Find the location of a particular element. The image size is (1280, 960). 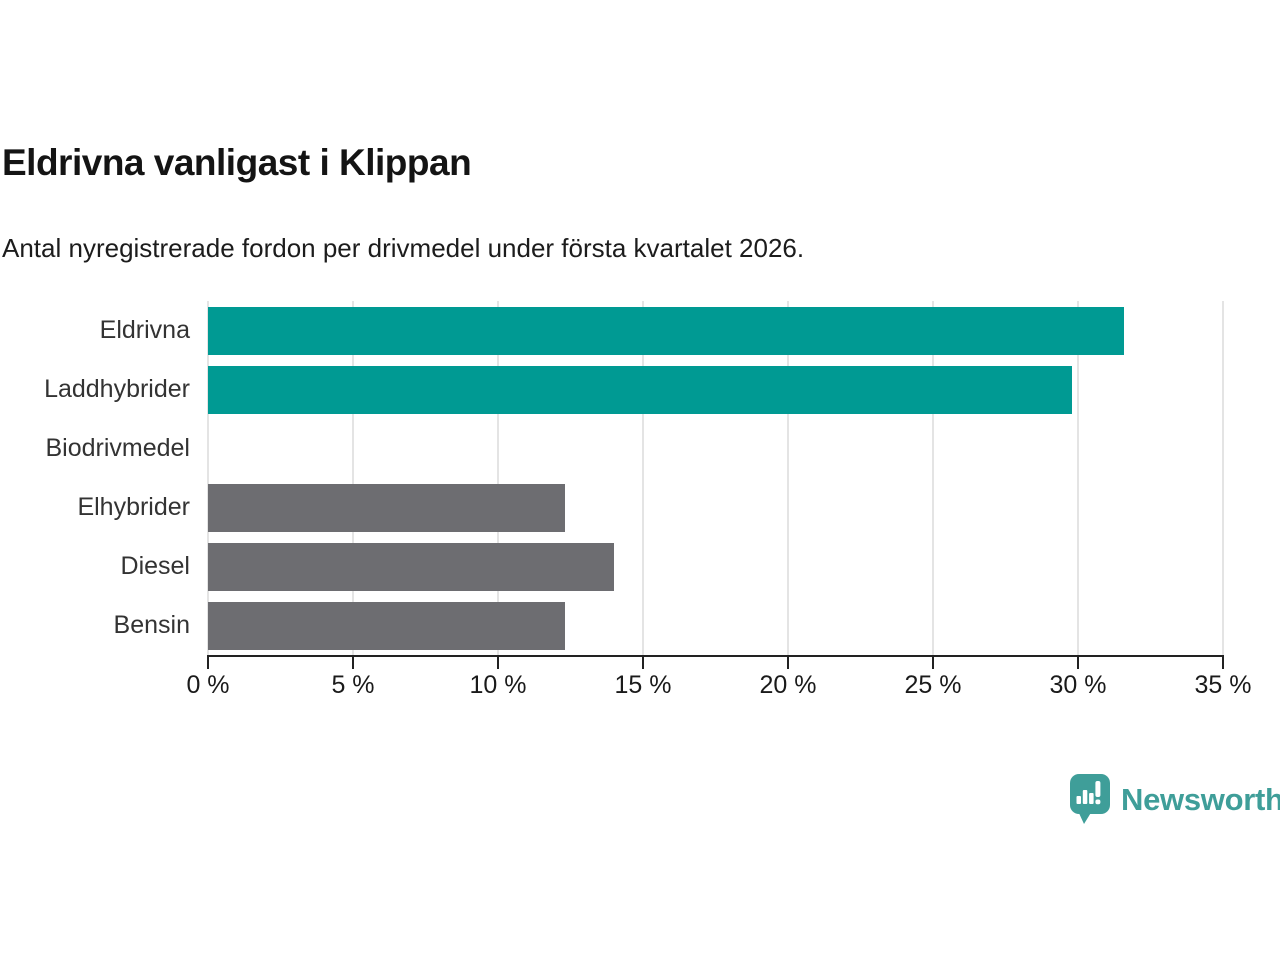

bar-diesel is located at coordinates (411, 566).